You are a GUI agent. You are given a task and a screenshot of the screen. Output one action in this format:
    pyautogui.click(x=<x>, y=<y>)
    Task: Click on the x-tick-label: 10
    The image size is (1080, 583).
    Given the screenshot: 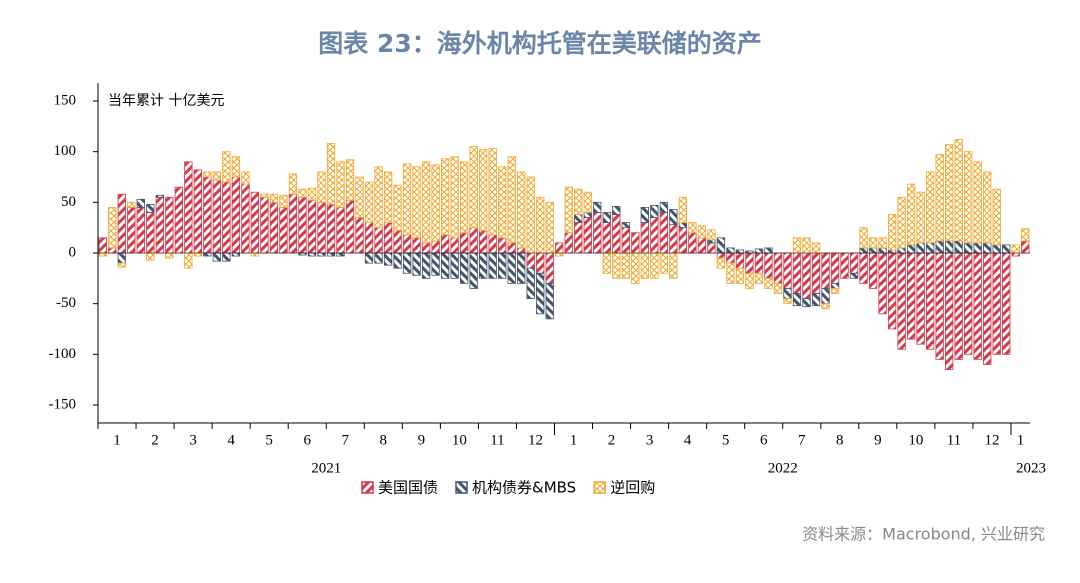 What is the action you would take?
    pyautogui.click(x=915, y=440)
    